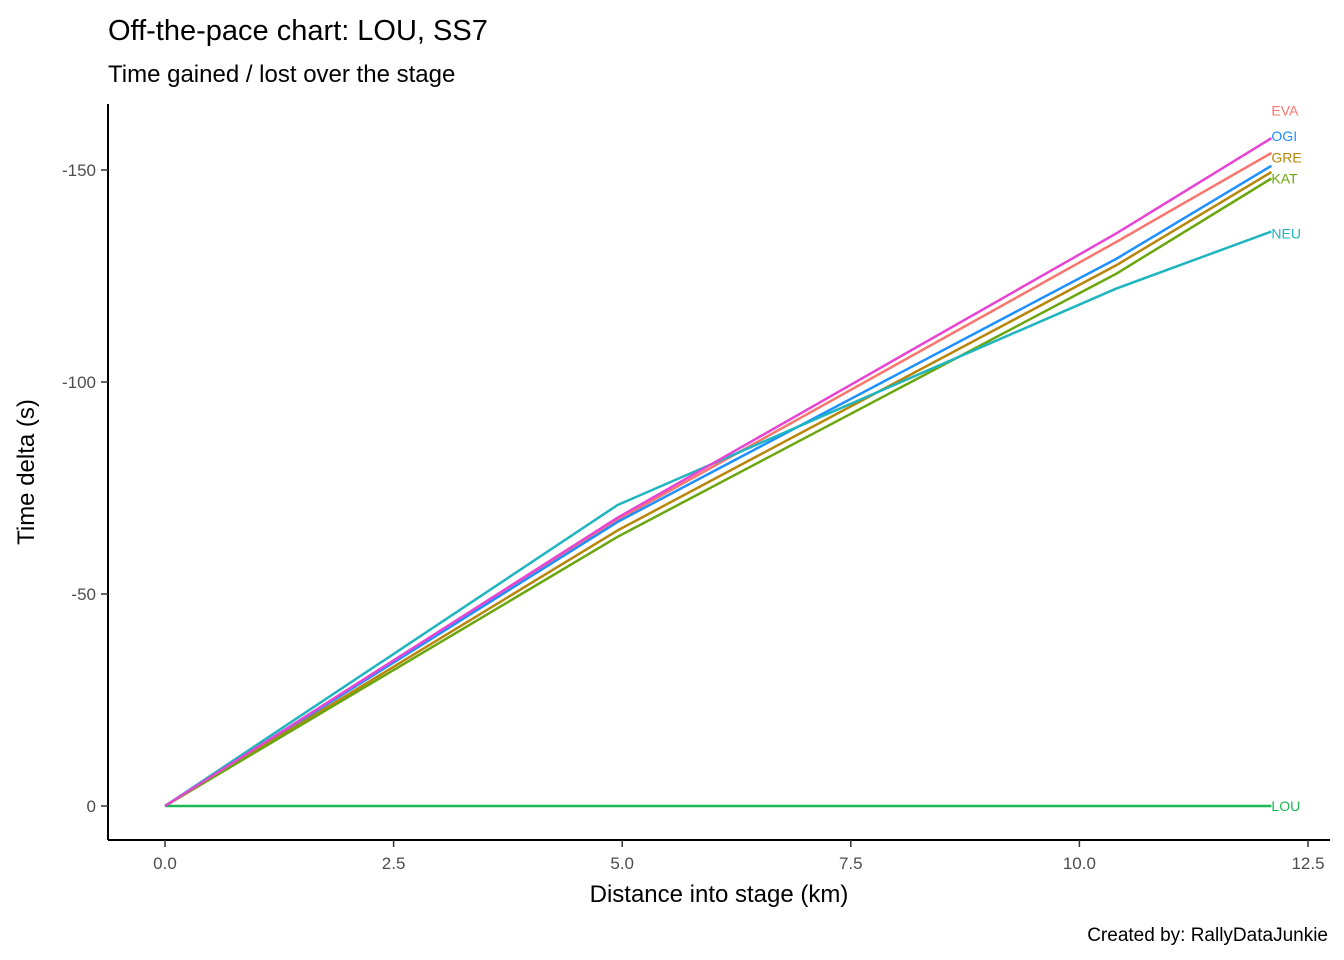 This screenshot has width=1344, height=960. Describe the element at coordinates (26, 472) in the screenshot. I see `y-axis-title: Time delta (s)` at that location.